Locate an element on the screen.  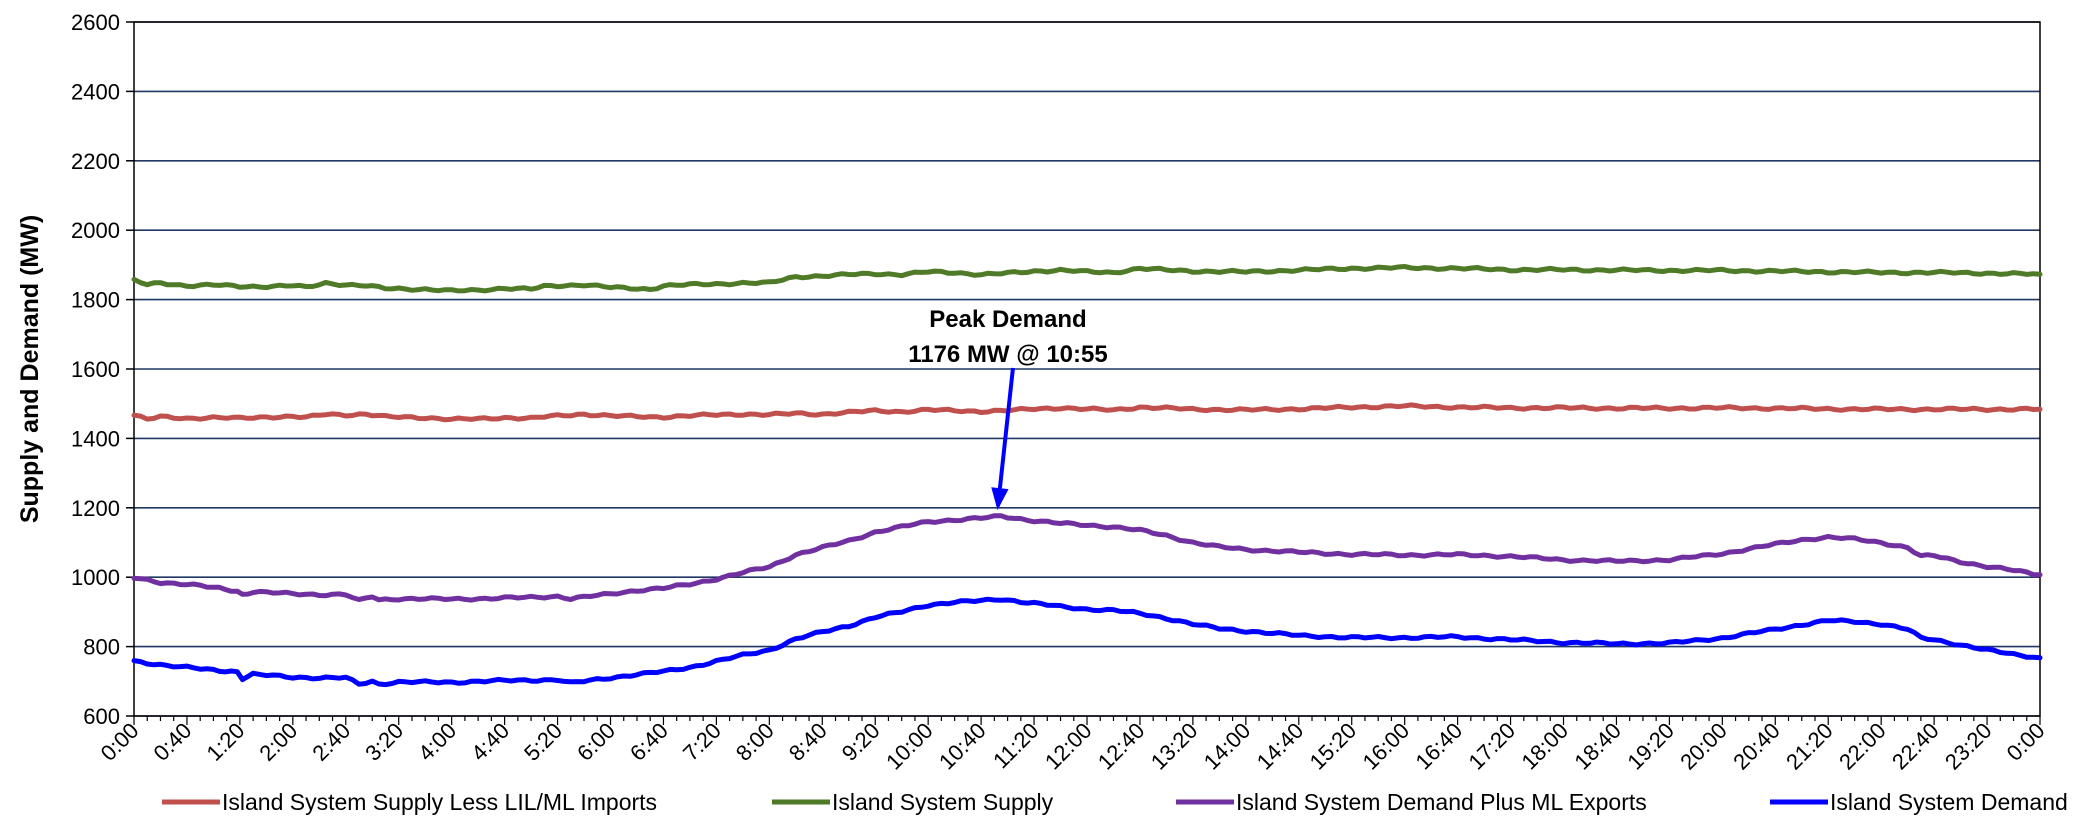
x-tick-label: 10:00 is located at coordinates (909, 746).